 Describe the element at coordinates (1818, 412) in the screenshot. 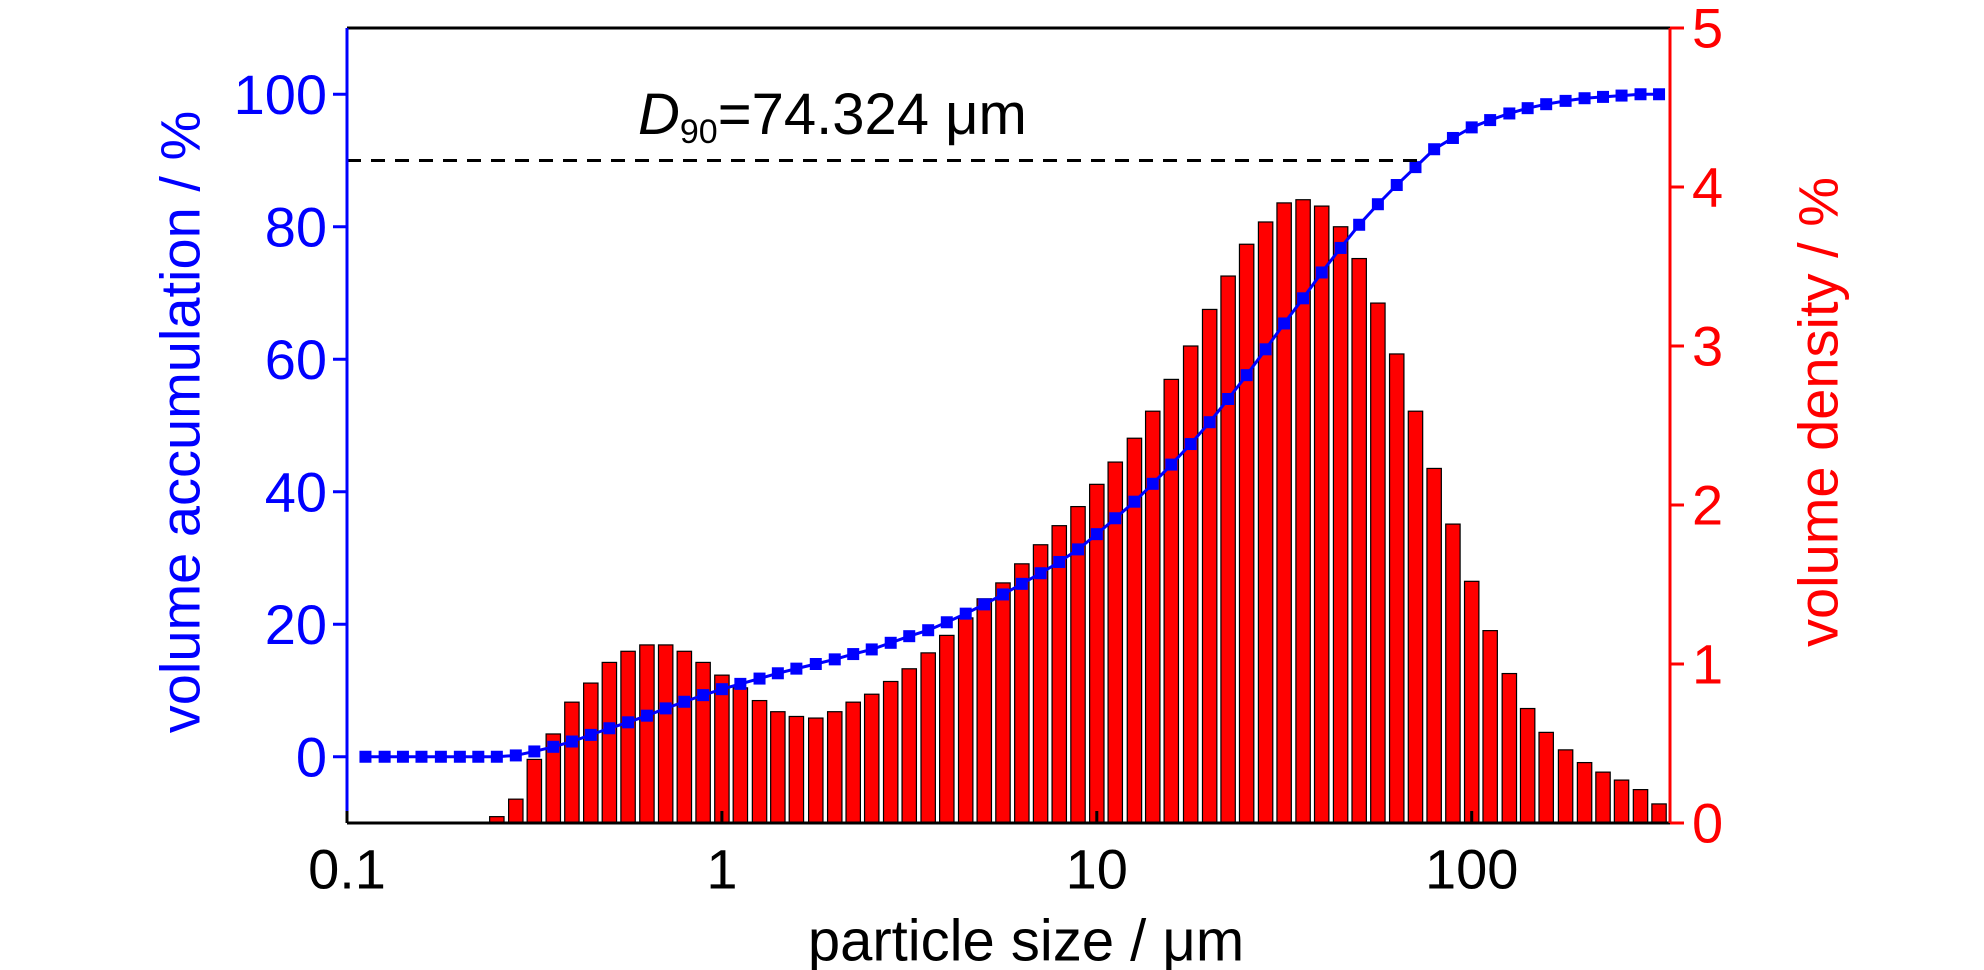

I see `y2-axis-title: volume density / %` at that location.